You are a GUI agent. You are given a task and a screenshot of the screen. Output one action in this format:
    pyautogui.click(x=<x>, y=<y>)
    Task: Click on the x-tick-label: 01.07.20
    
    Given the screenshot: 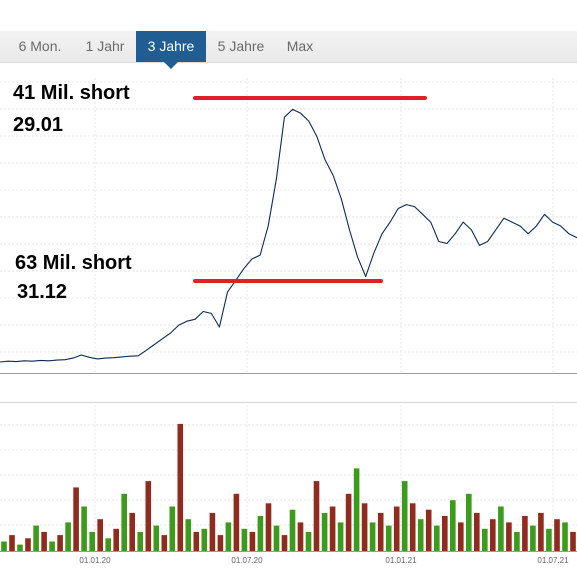 What is the action you would take?
    pyautogui.click(x=247, y=560)
    